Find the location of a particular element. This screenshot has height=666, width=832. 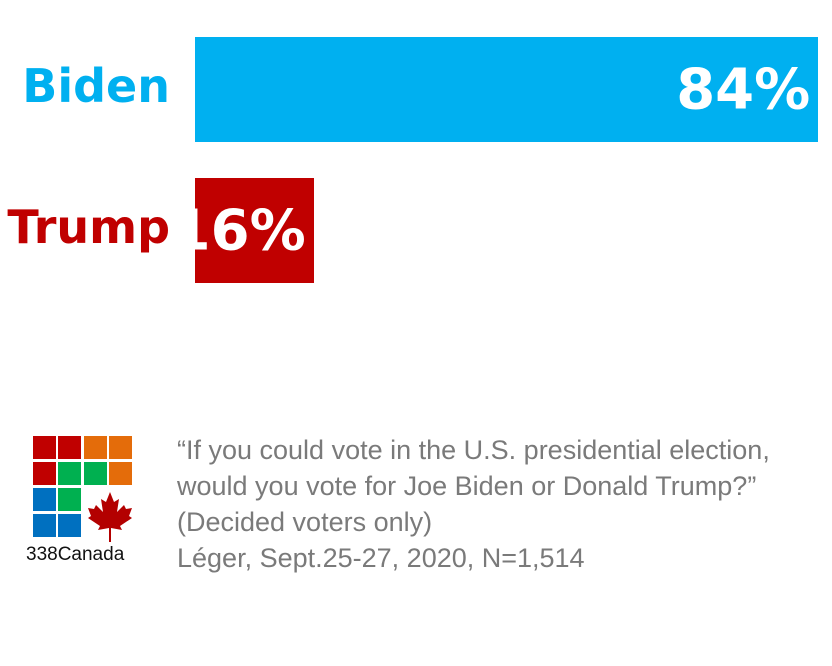

data-label-biden: 84% is located at coordinates (743, 89).